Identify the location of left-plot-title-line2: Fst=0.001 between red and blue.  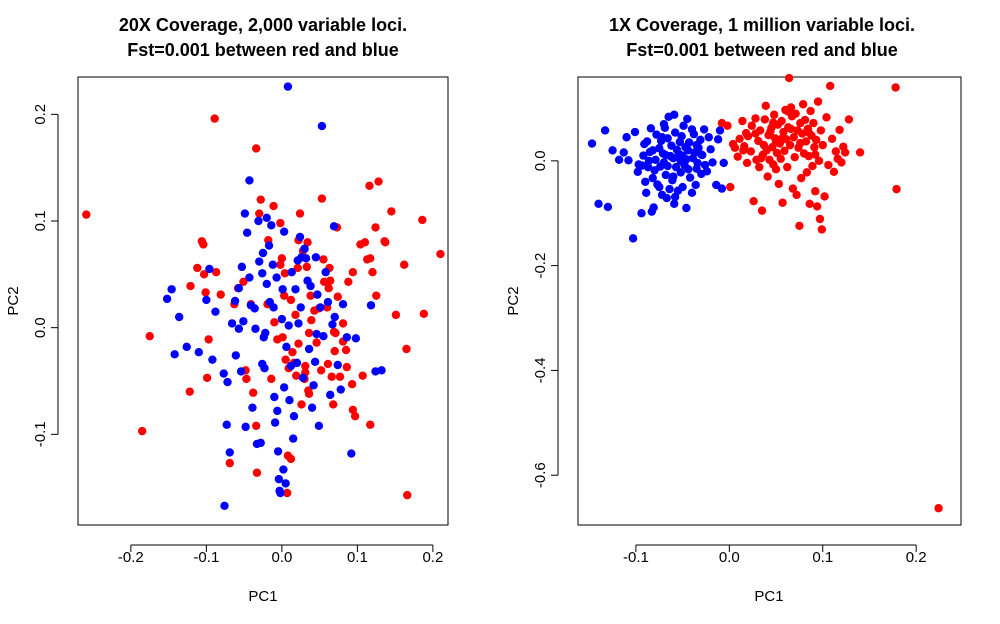
(263, 50).